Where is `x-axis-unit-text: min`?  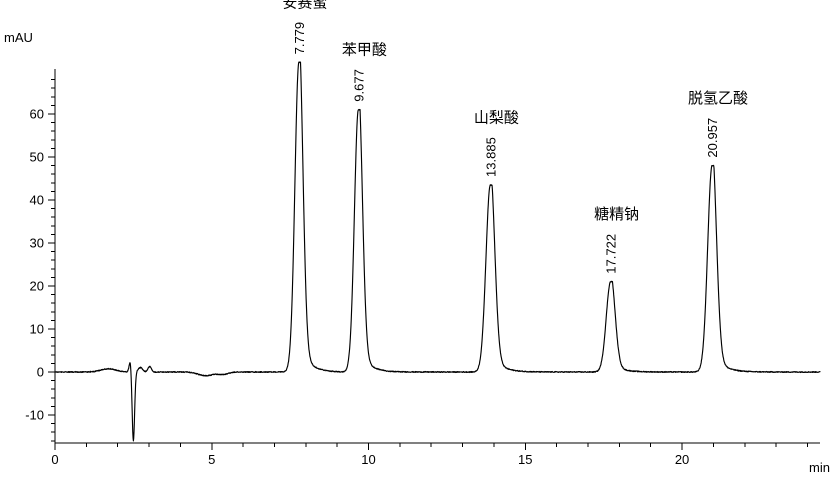
x-axis-unit-text: min is located at coordinates (819, 467).